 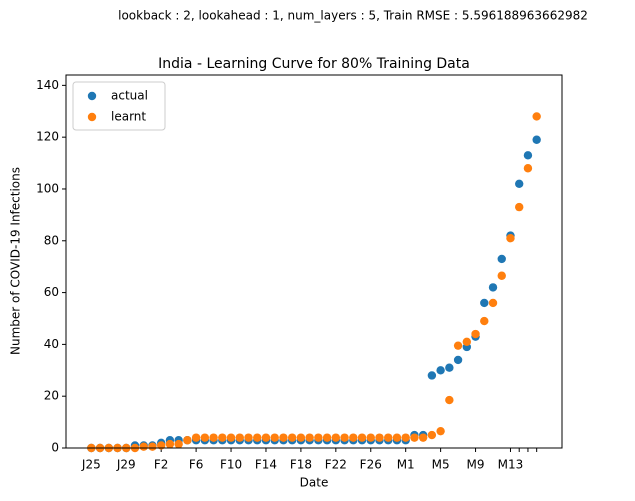 I want to click on y-tick-label: 100, so click(x=47, y=188).